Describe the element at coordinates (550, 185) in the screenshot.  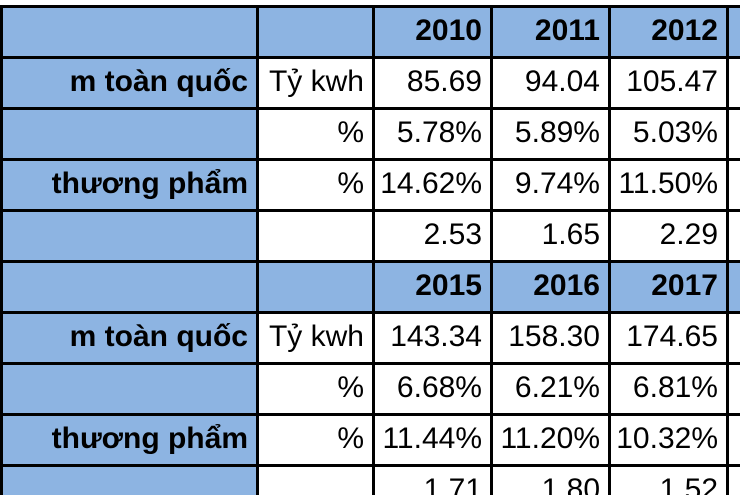
I see `value-cell: 9.74%` at that location.